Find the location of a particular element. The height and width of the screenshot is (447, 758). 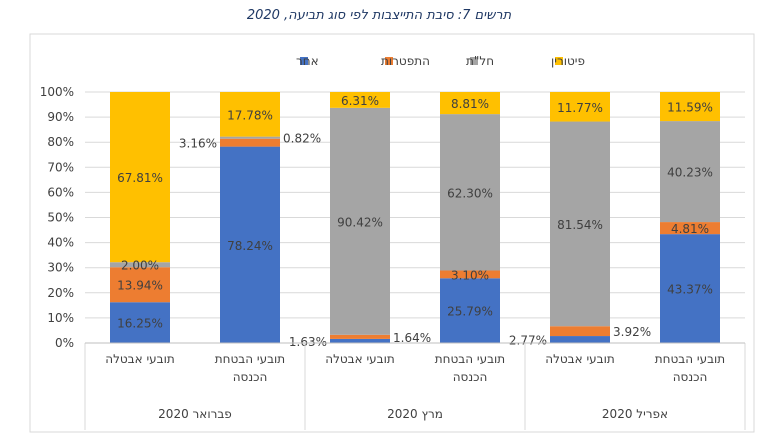

legend-label: התפטרות is located at coordinates (405, 61).